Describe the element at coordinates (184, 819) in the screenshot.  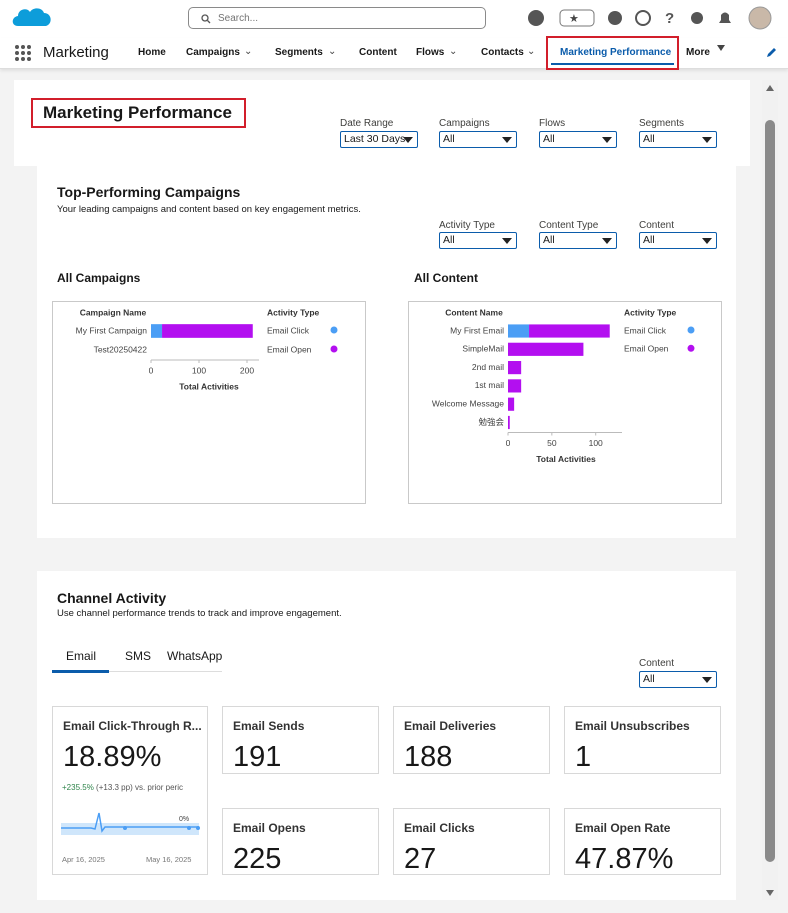
I see `sparkline-label: 0%` at that location.